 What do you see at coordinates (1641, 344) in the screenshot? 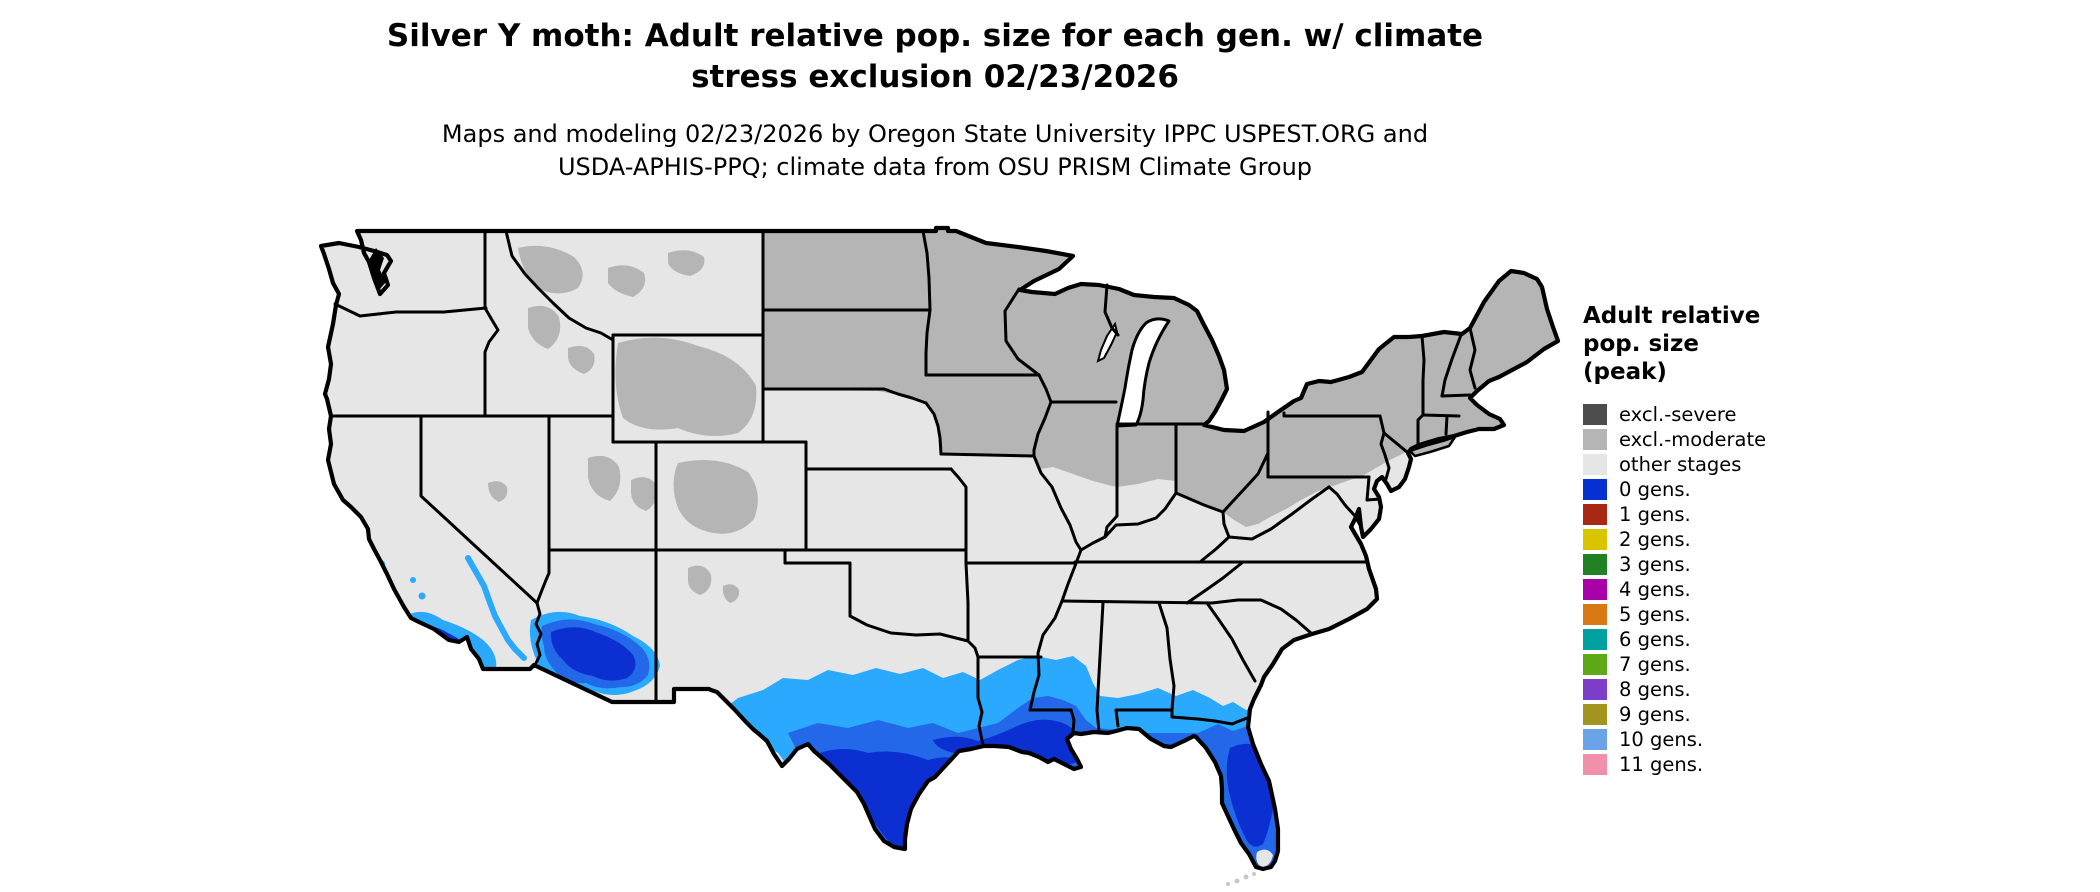
I see `legend-title-line2: pop. size` at bounding box center [1641, 344].